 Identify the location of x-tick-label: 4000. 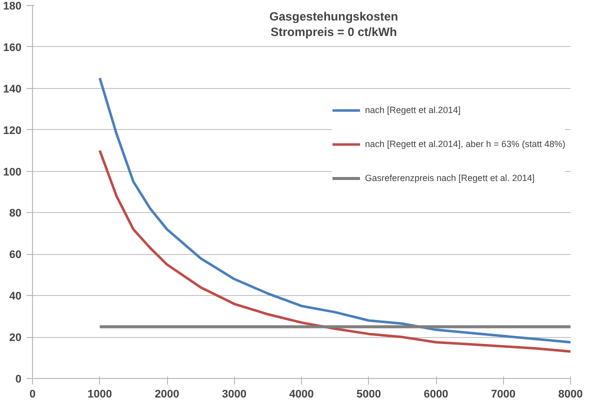
(301, 394).